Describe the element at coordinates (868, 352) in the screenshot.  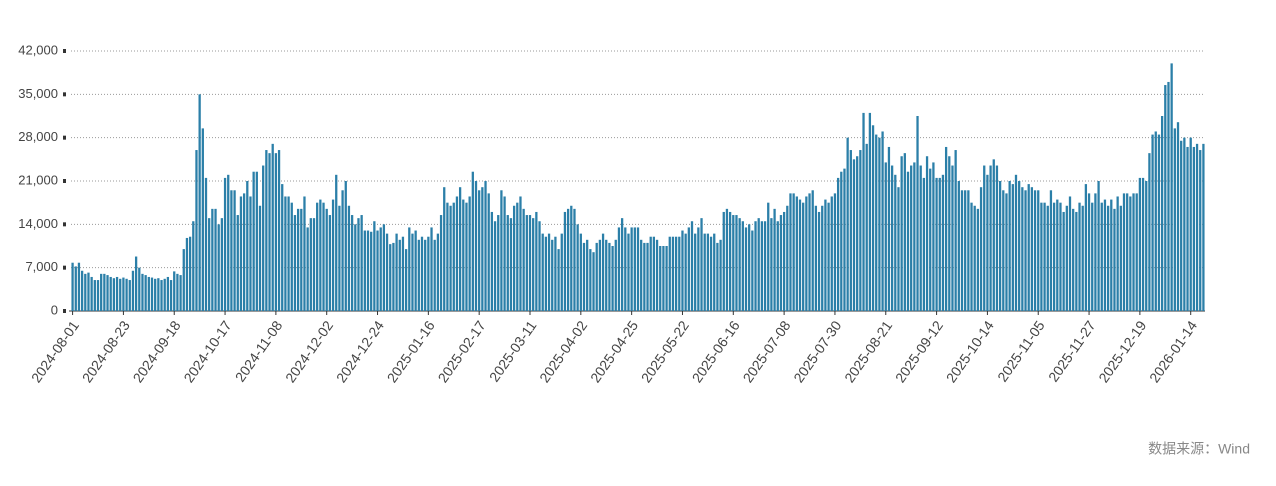
I see `x-tick-label: 2025-08-21` at that location.